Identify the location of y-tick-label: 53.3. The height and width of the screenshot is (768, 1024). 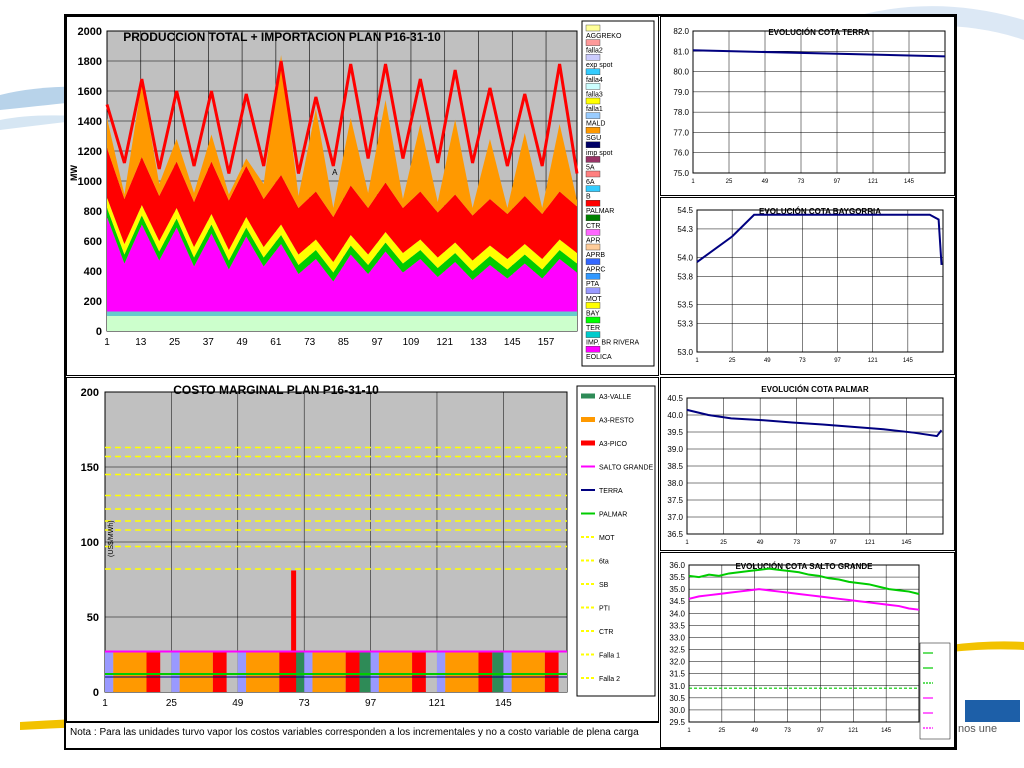
(685, 324).